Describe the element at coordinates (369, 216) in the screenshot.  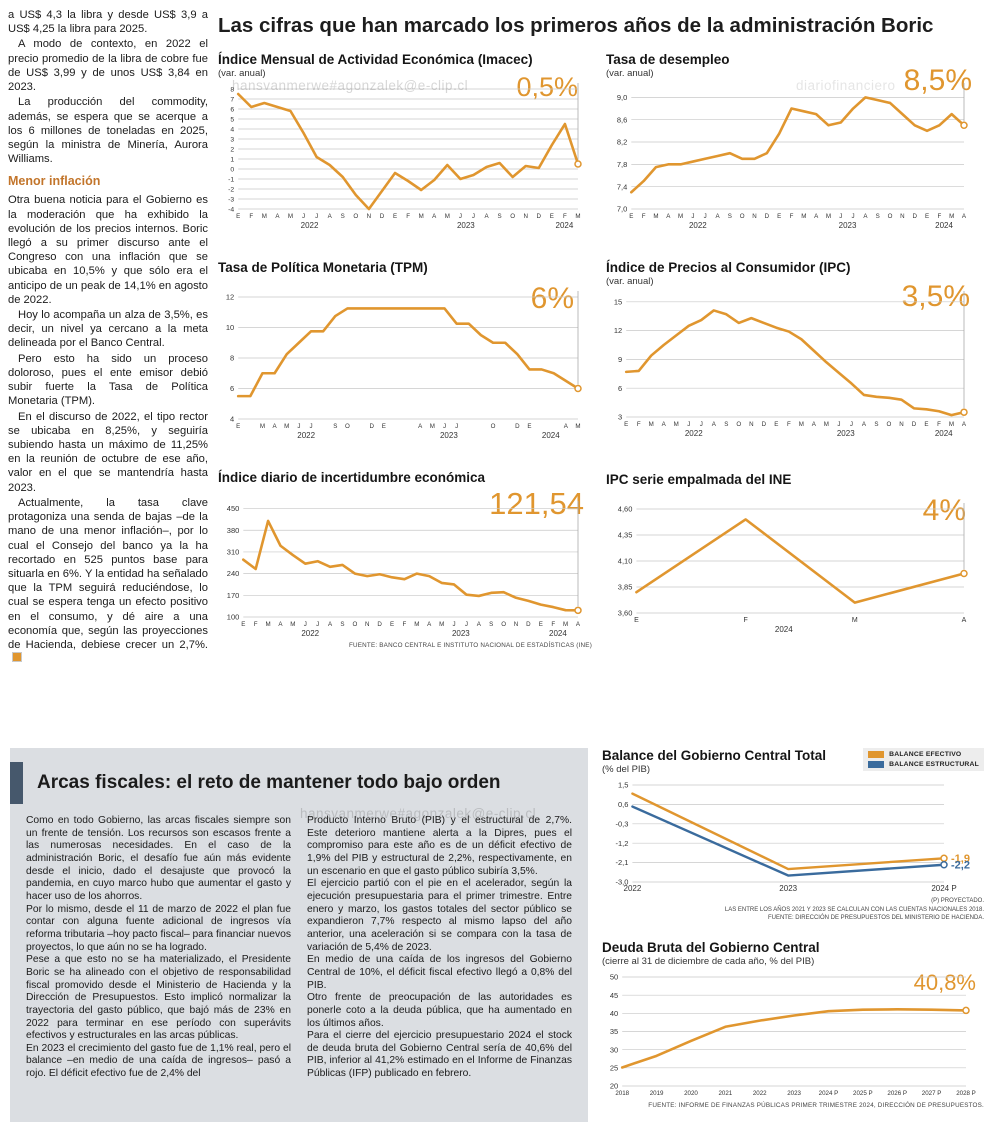
I see `svg-text: N` at that location.